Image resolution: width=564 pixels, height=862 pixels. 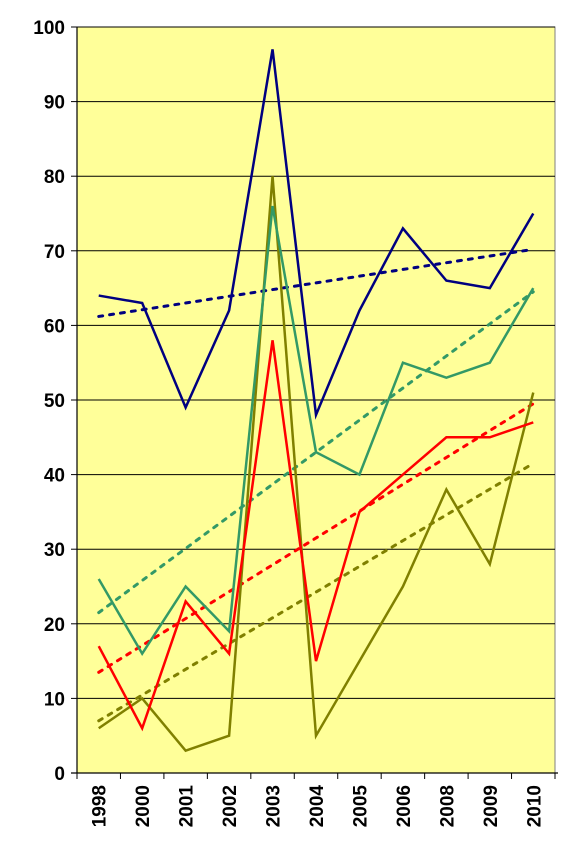 What do you see at coordinates (54, 252) in the screenshot?
I see `y-tick-label: 70` at bounding box center [54, 252].